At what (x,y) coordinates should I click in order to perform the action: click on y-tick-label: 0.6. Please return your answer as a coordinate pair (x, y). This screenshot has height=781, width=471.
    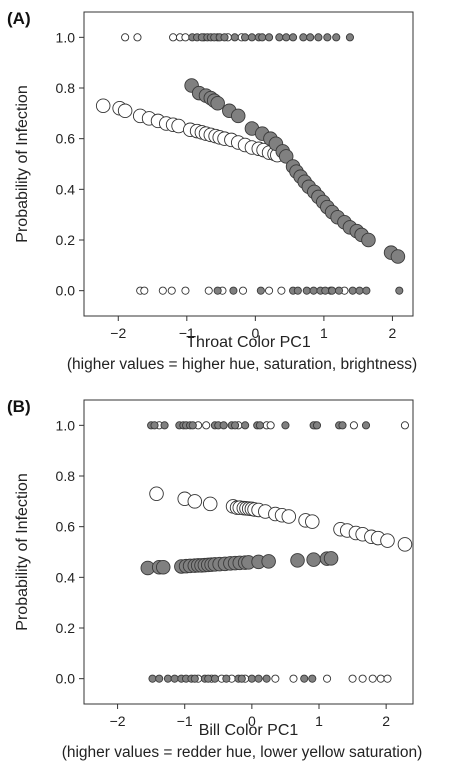
    Looking at the image, I should click on (66, 527).